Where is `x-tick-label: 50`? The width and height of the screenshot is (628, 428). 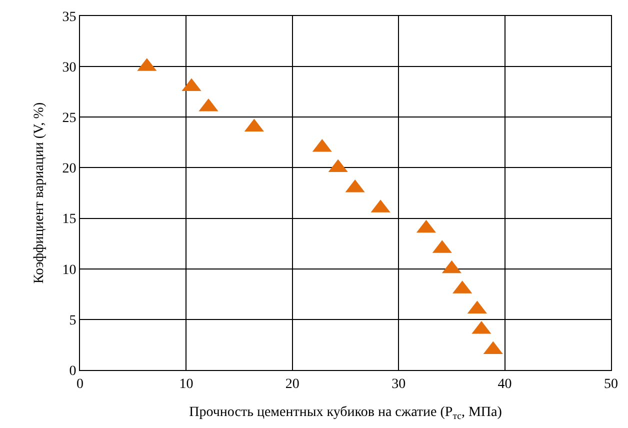 x-tick-label: 50 is located at coordinates (611, 384).